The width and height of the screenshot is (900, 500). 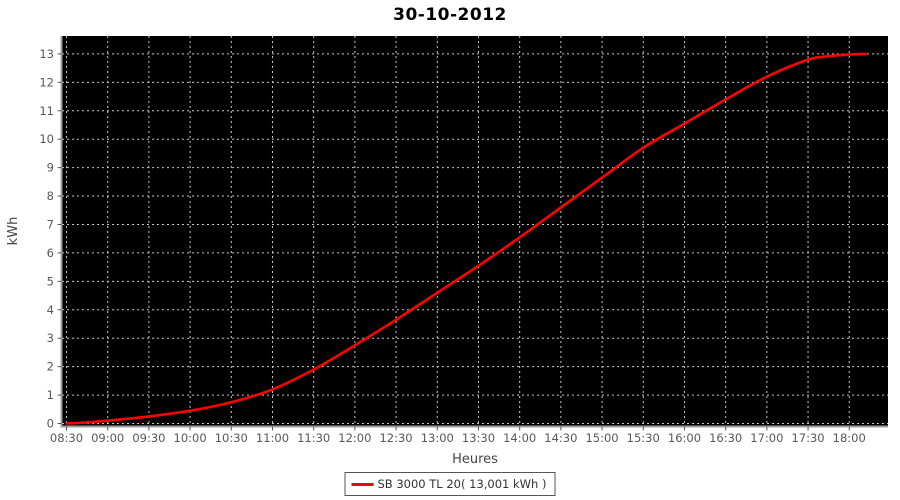 What do you see at coordinates (519, 438) in the screenshot?
I see `x-tick-label: 14:00` at bounding box center [519, 438].